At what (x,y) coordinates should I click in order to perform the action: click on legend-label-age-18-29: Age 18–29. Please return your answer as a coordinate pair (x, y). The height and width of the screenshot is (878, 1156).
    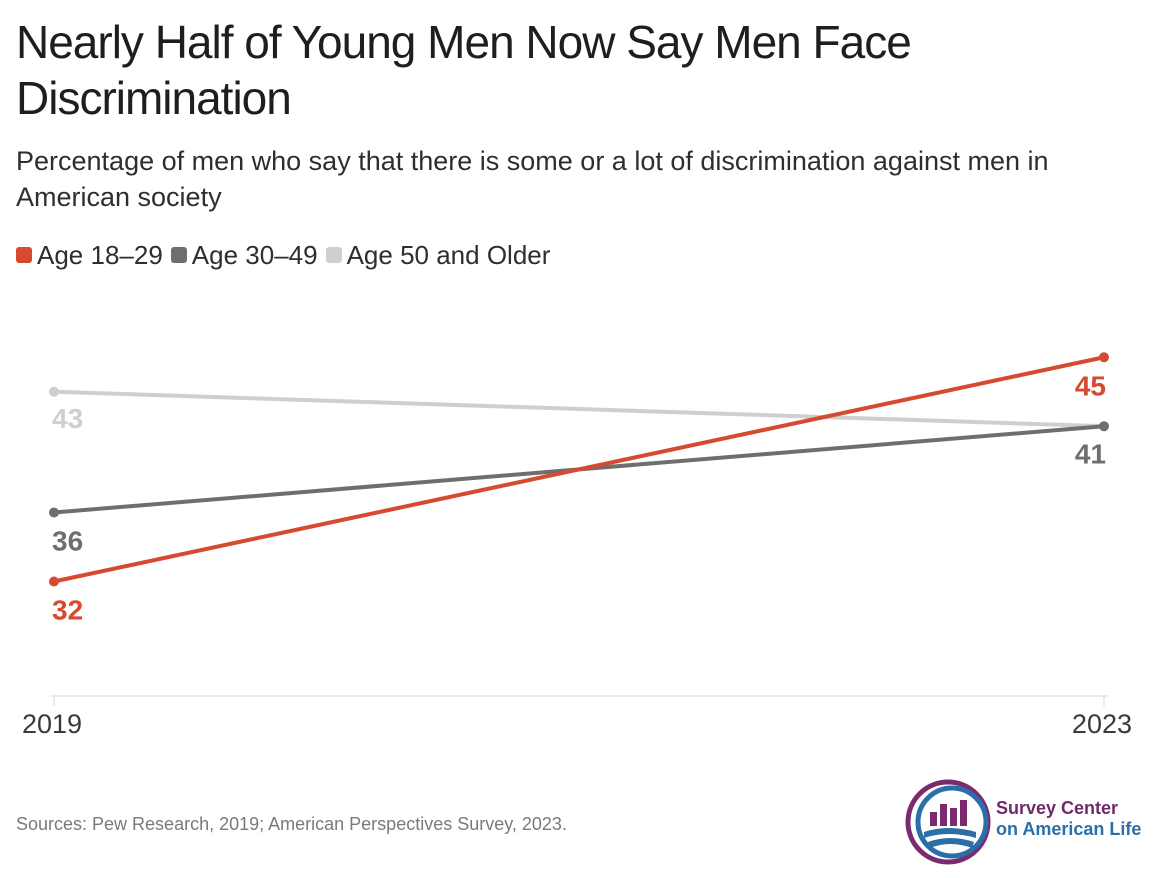
    Looking at the image, I should click on (100, 255).